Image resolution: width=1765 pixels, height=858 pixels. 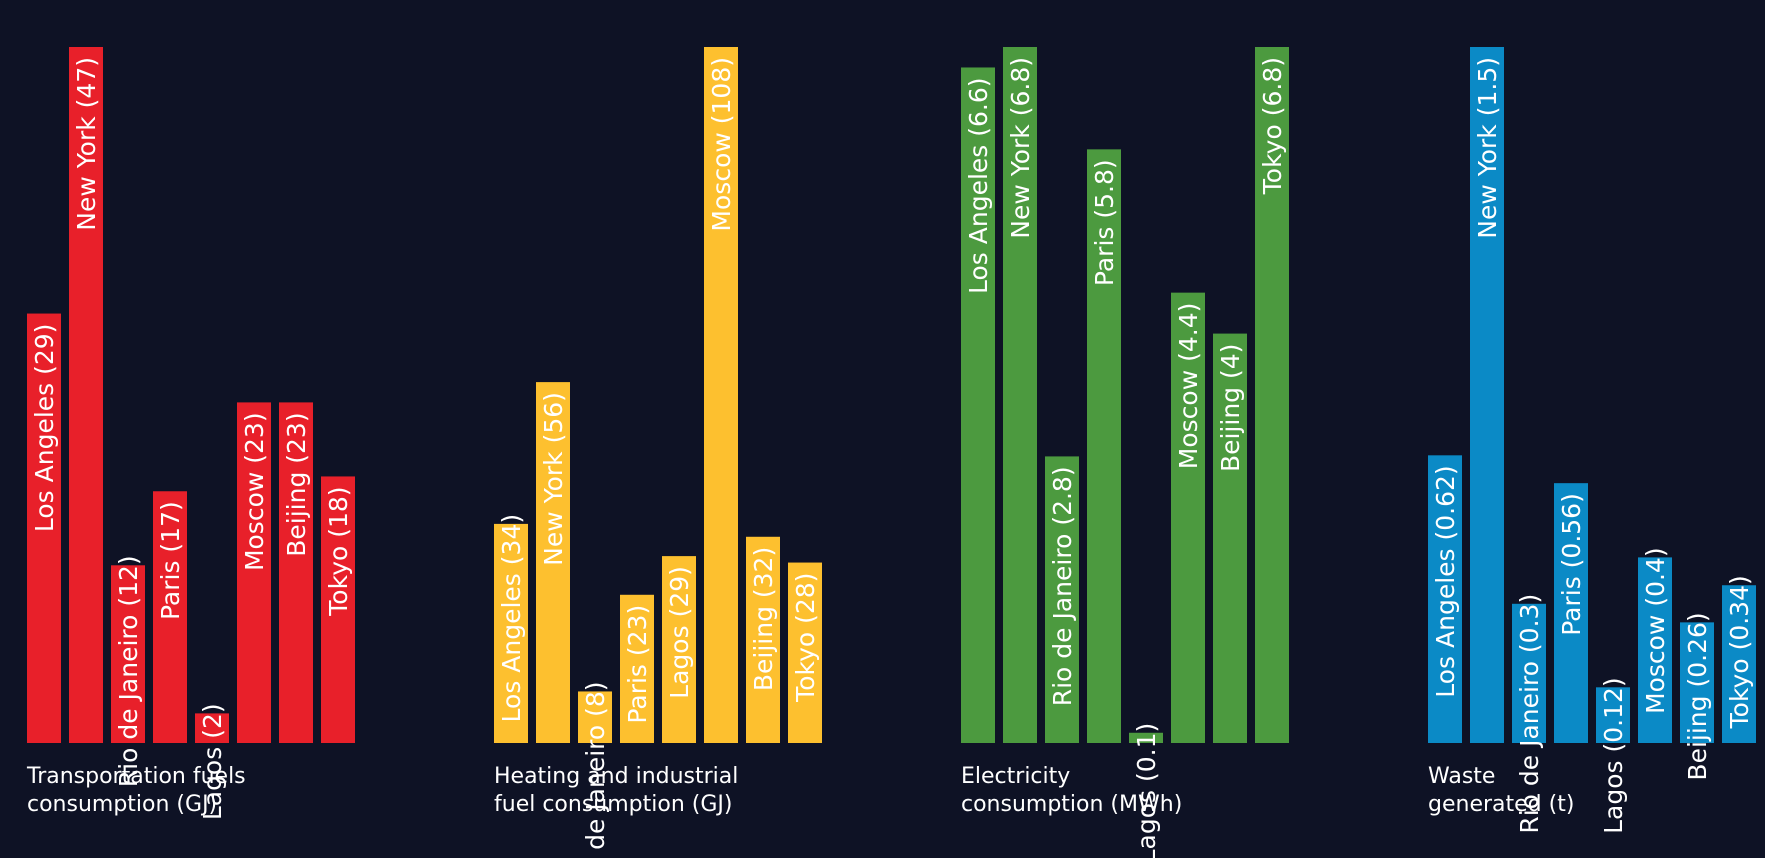 I want to click on bar-label: Tokyo (6.8), so click(x=1272, y=126).